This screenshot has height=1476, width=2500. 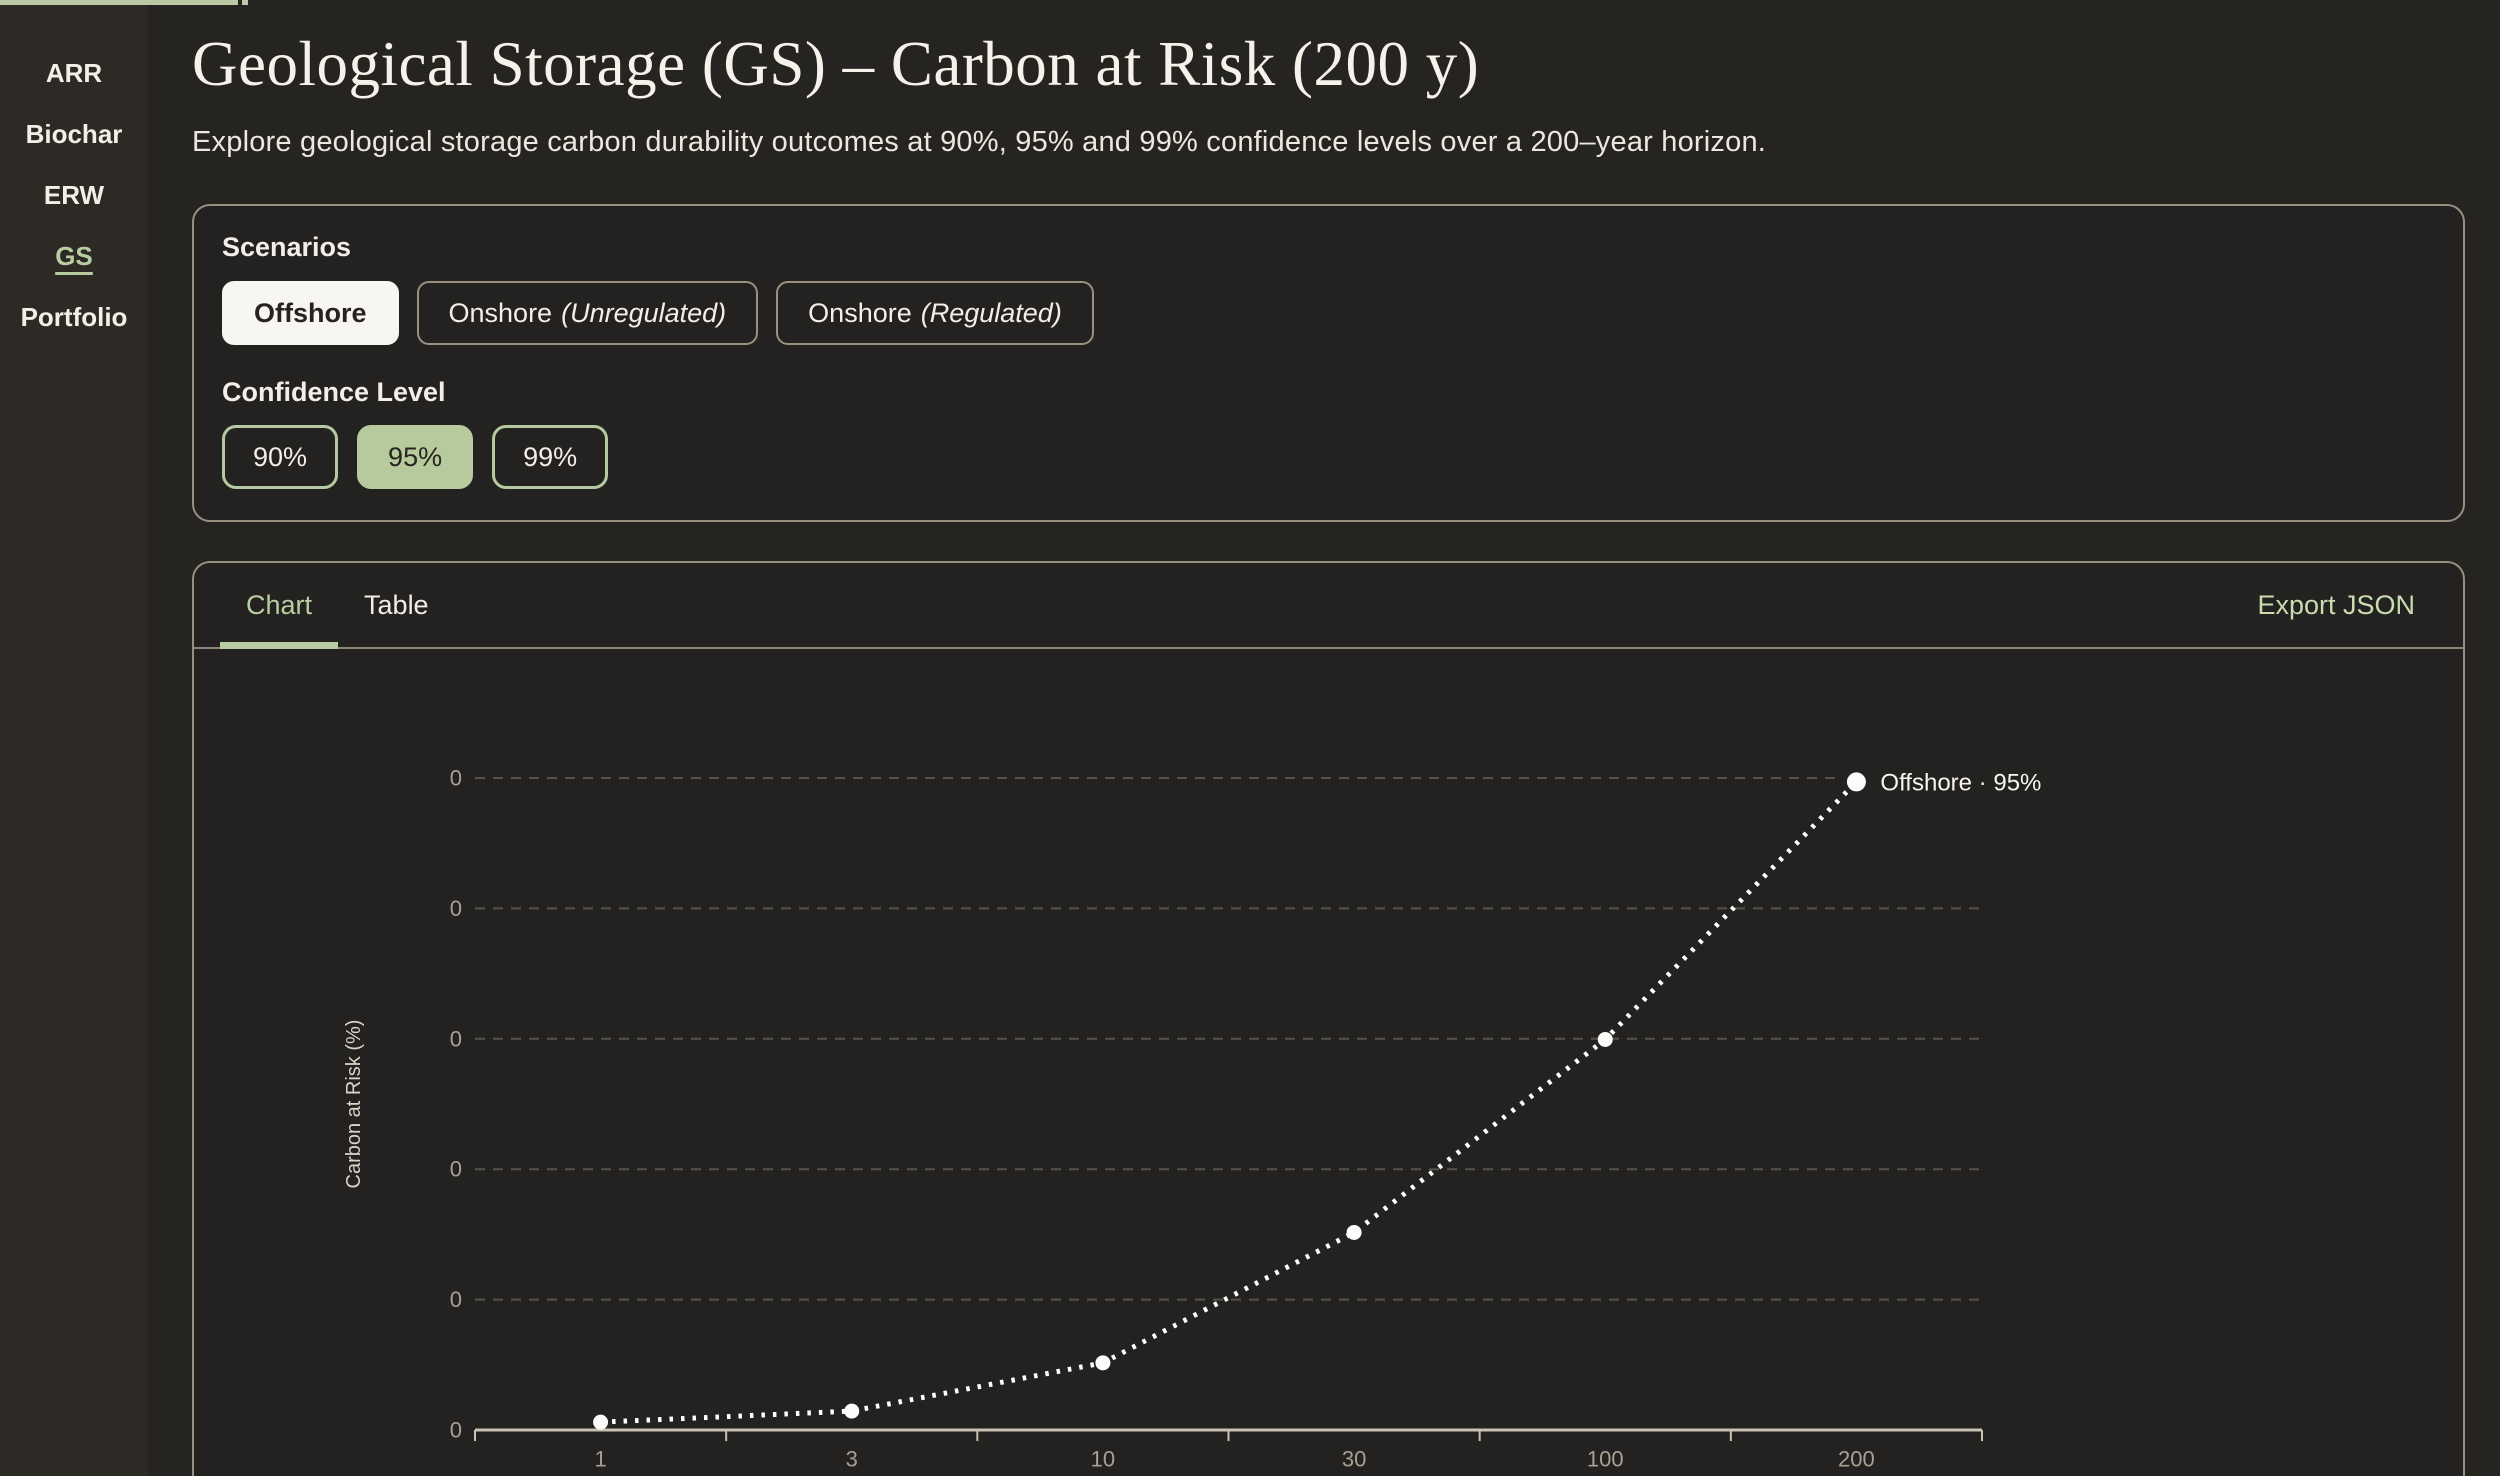 I want to click on confidence-chip-95: 95%, so click(x=415, y=457).